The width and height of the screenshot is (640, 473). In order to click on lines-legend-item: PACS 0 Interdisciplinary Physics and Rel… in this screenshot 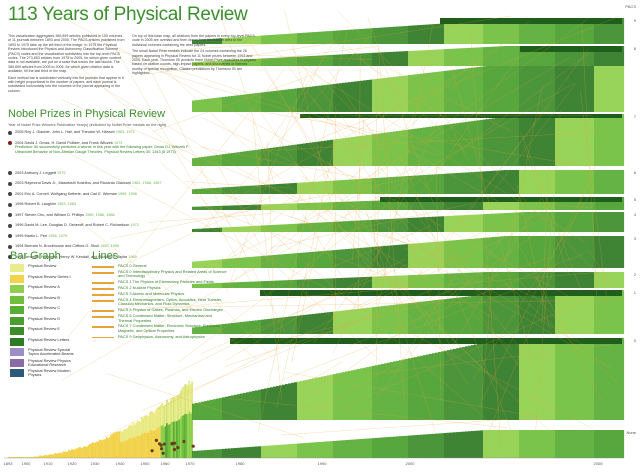, I will do `click(159, 274)`.